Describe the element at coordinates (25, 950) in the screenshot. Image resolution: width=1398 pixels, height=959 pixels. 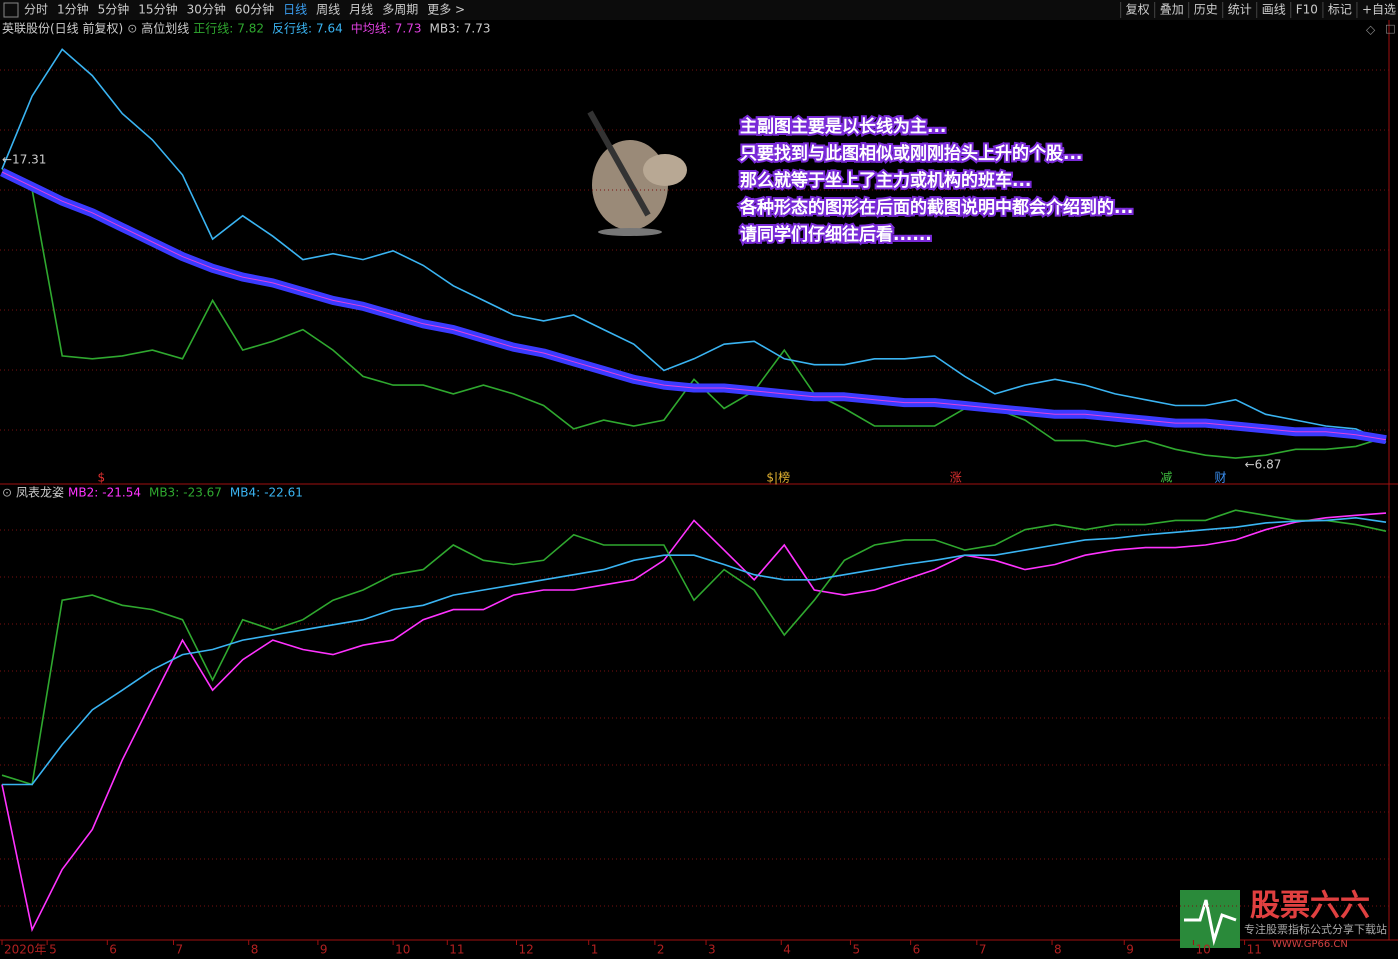
I see `x-tick-label: 2020年` at that location.